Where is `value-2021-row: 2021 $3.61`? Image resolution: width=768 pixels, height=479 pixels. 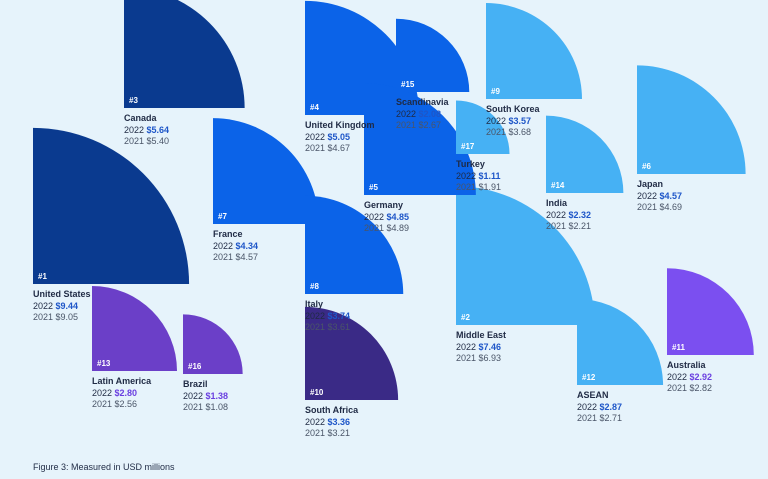
value-2021-row: 2021 $3.61 is located at coordinates (328, 327).